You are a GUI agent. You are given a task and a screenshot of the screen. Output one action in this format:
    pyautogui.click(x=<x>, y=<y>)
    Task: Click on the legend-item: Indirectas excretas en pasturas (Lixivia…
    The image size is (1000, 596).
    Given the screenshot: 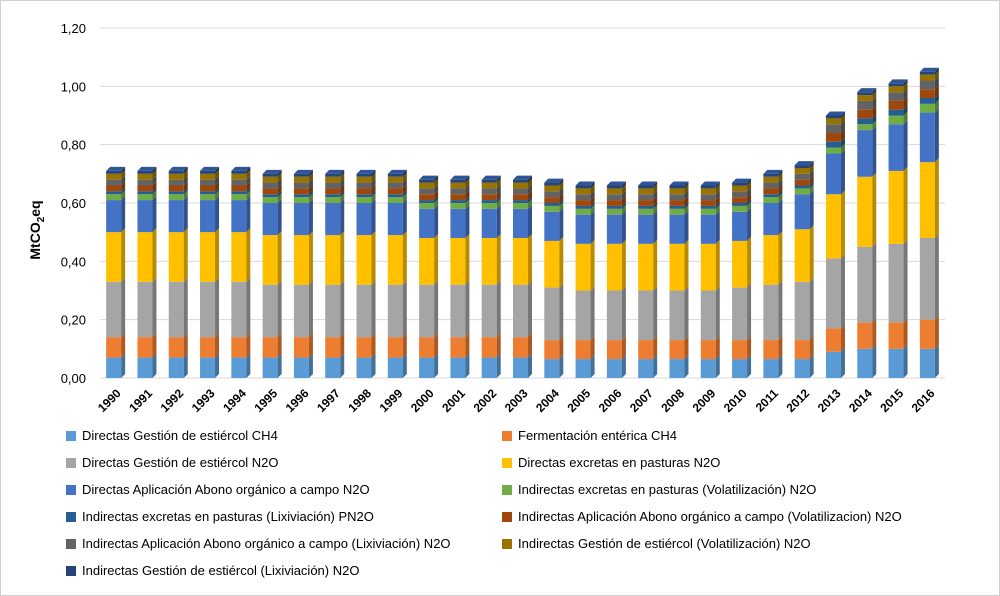 What is the action you would take?
    pyautogui.click(x=220, y=516)
    